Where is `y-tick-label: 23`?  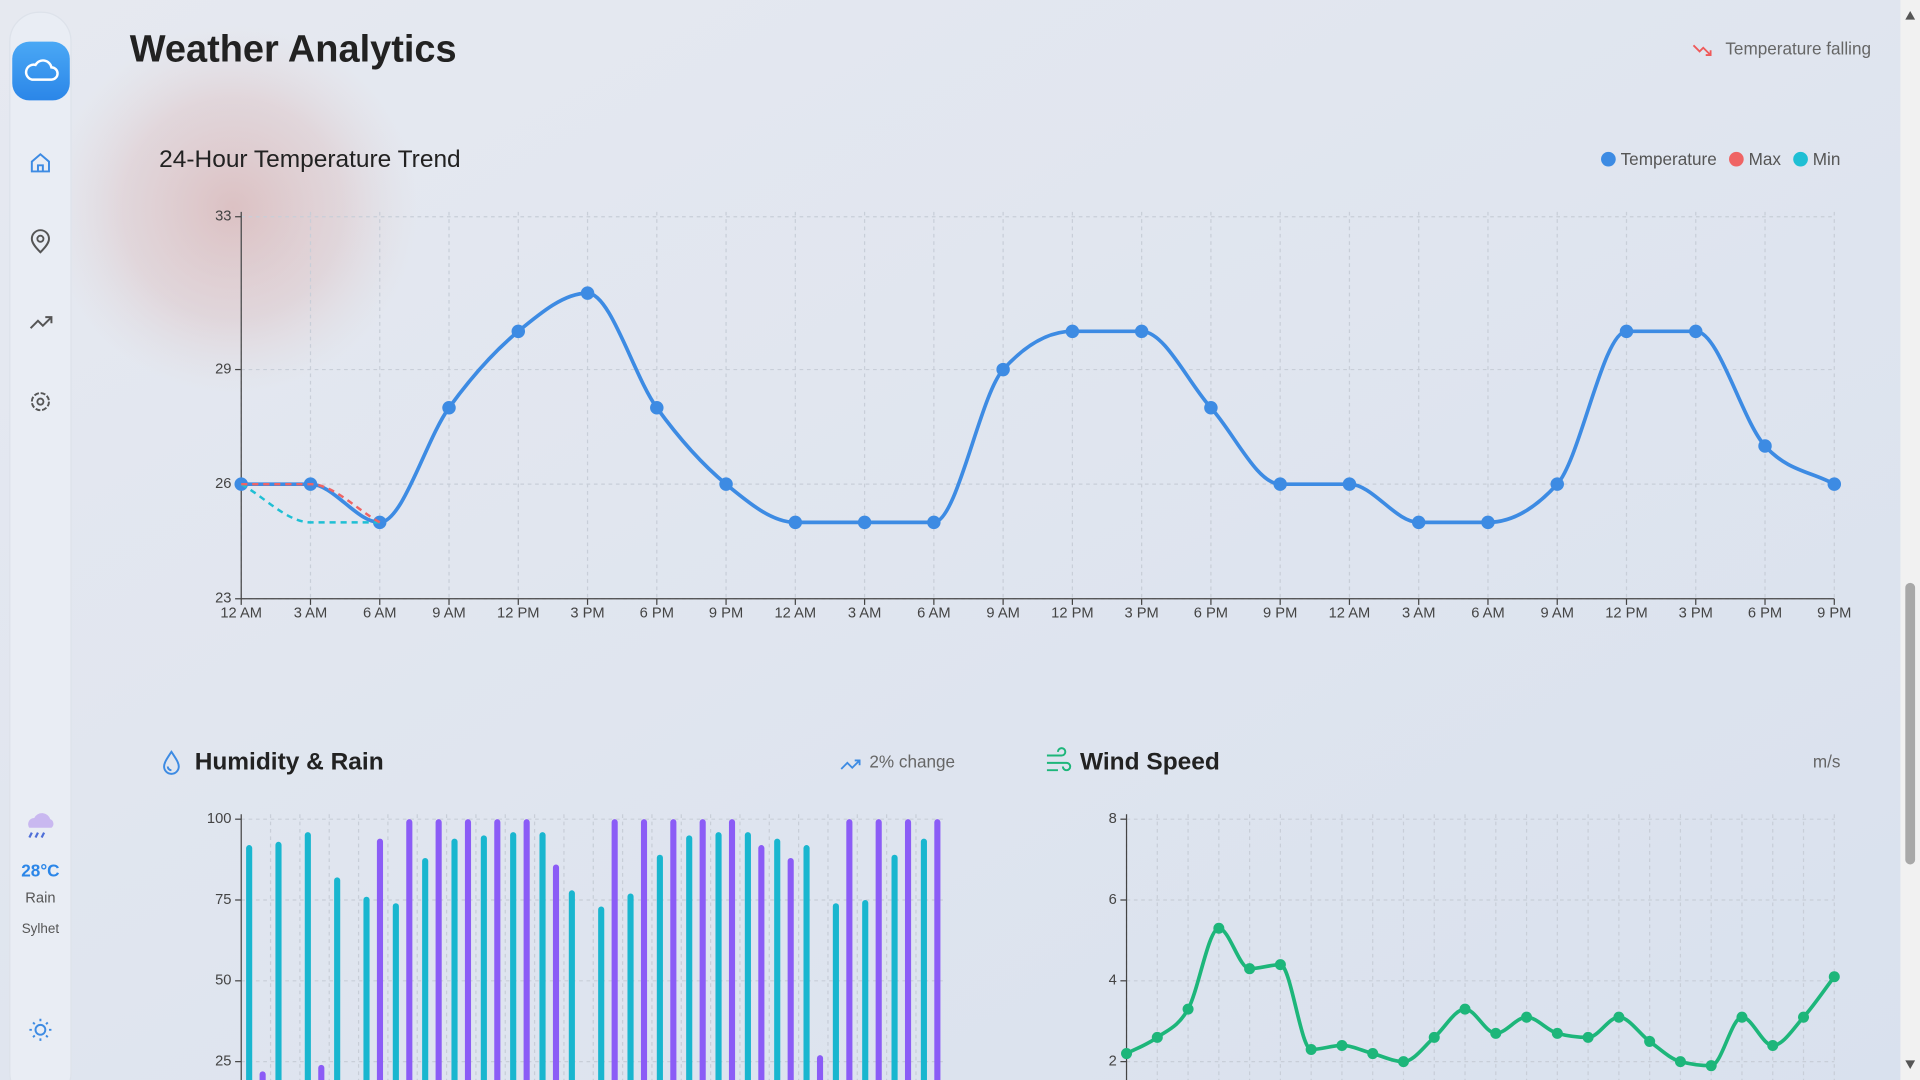
y-tick-label: 23 is located at coordinates (223, 599).